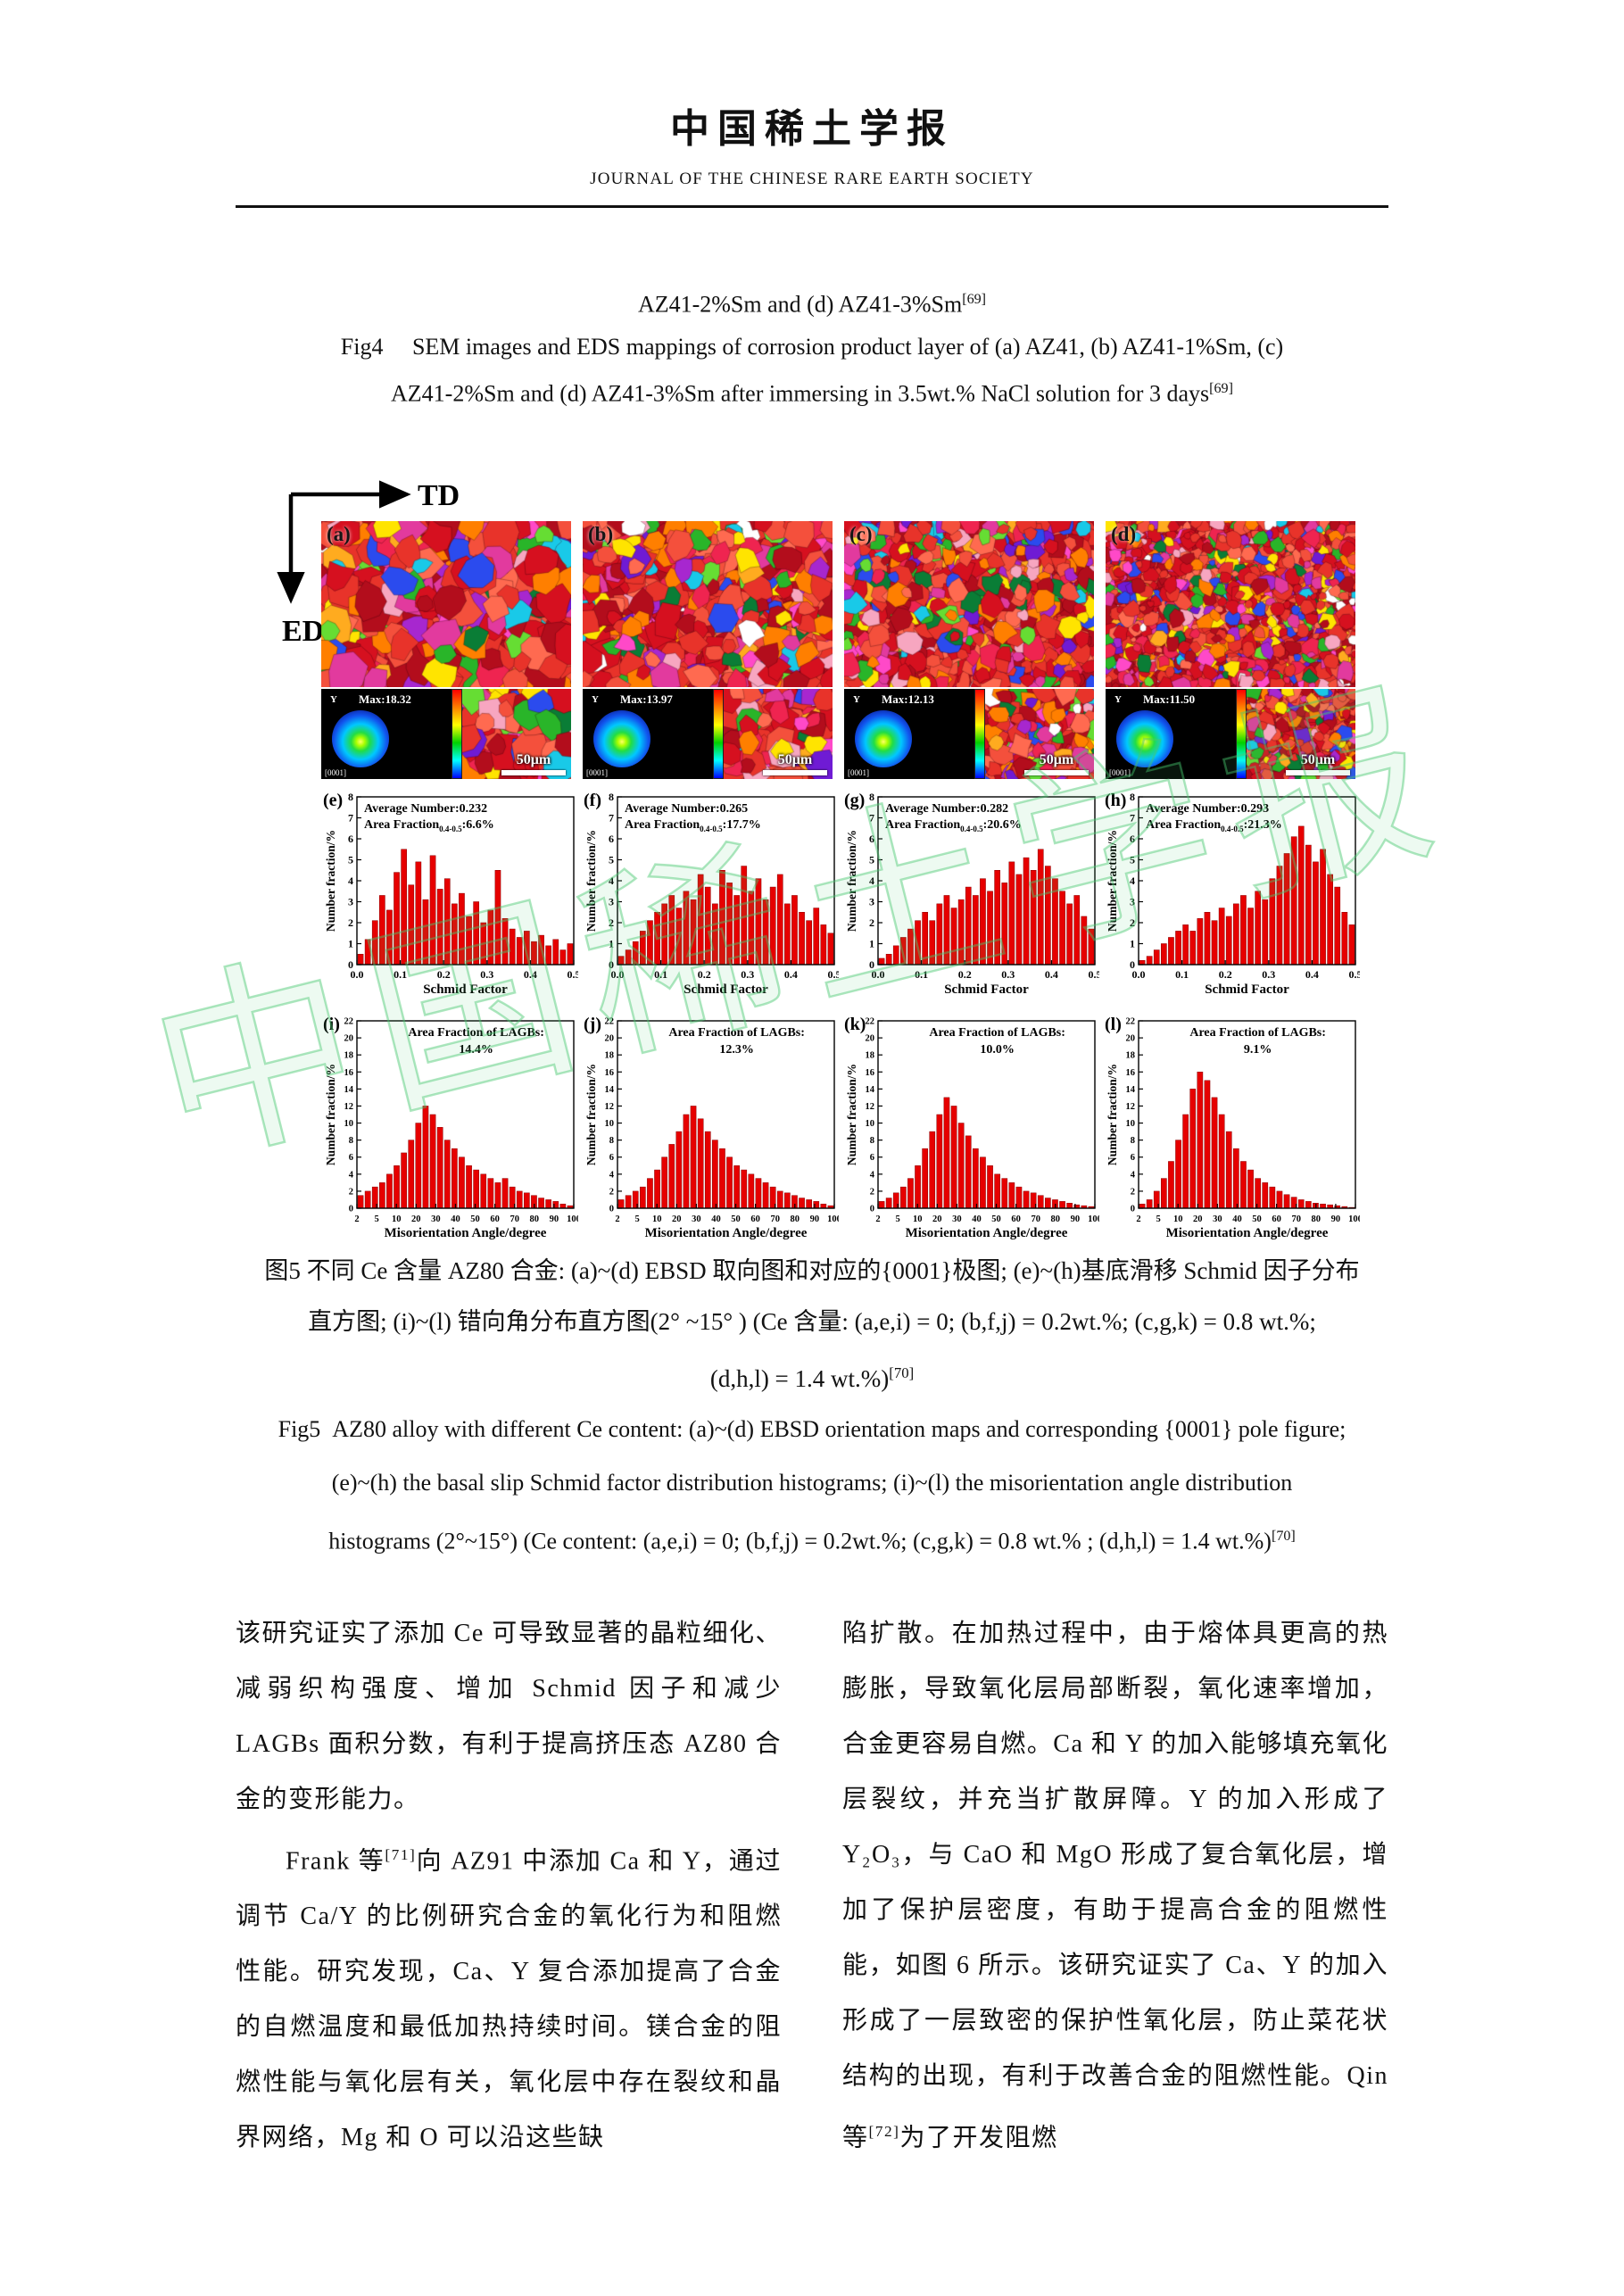 Image resolution: width=1624 pixels, height=2296 pixels. I want to click on pole-colorbar, so click(1241, 734).